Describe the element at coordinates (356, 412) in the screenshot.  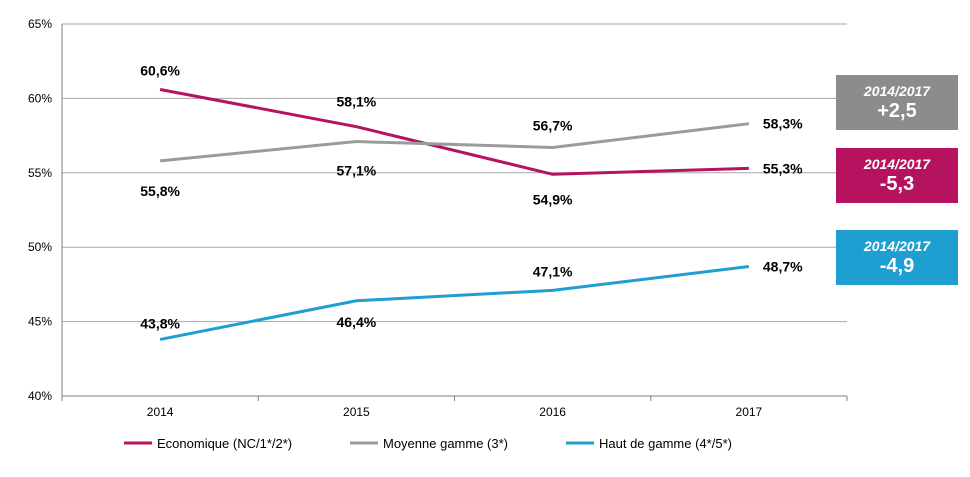
I see `x-tick-label: 2015` at that location.